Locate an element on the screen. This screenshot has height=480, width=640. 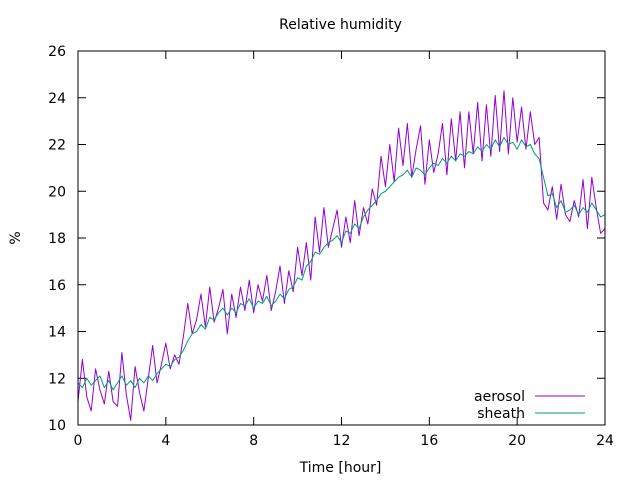
y-tick-label: 14 is located at coordinates (57, 333).